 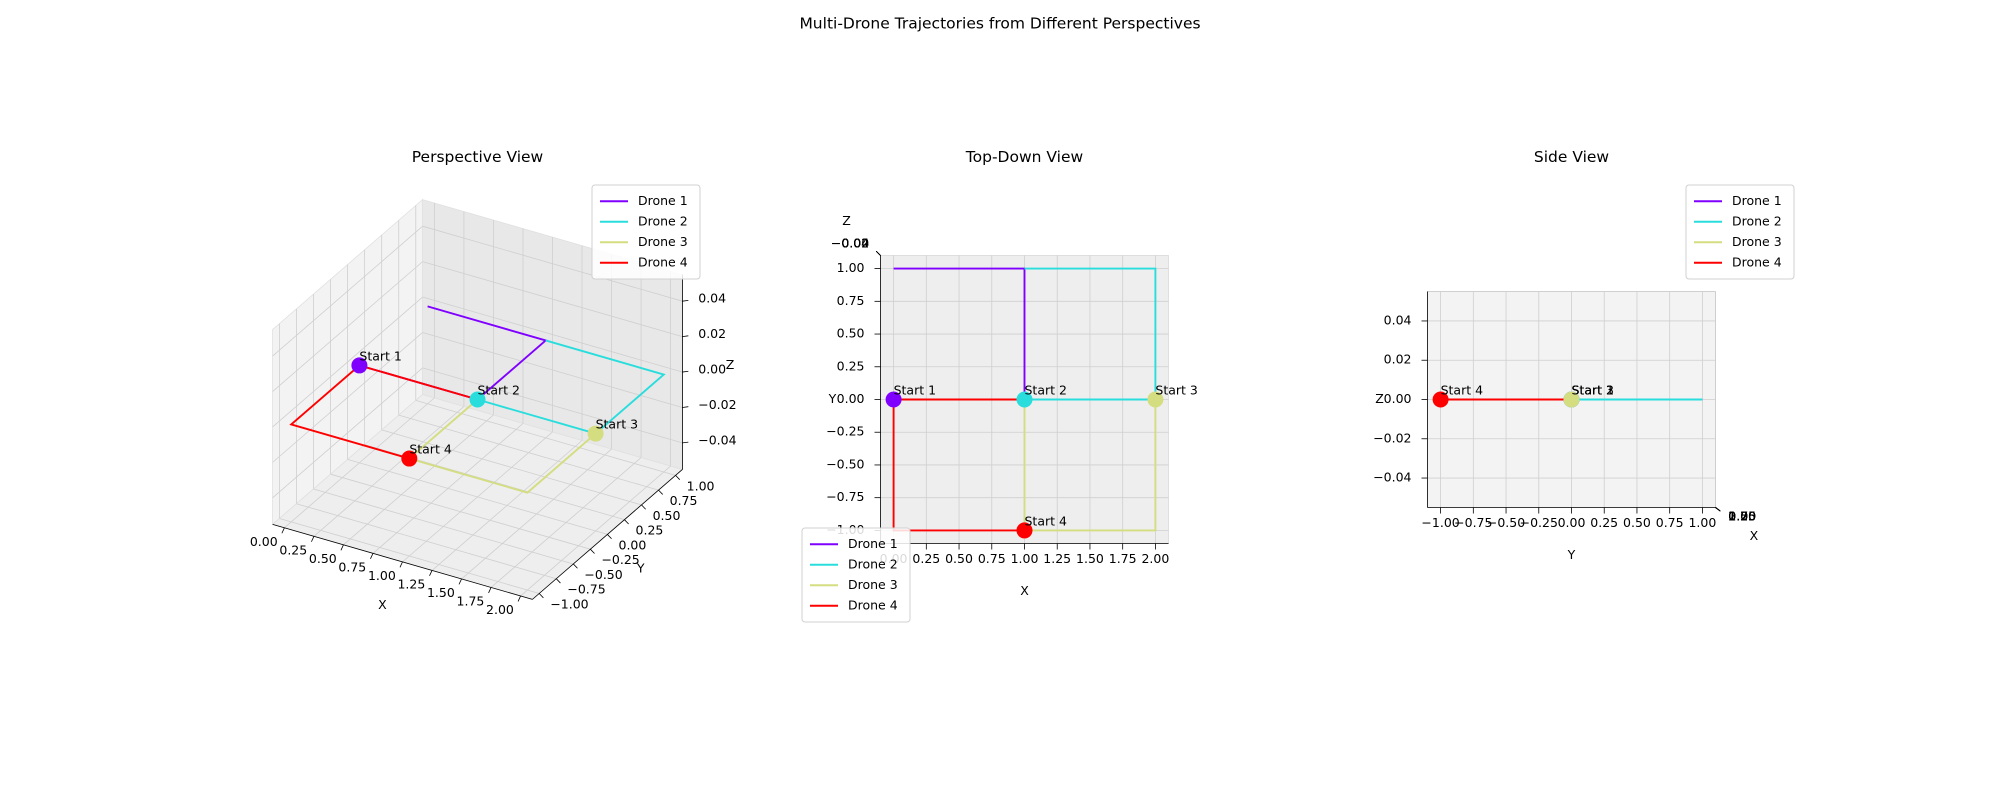 What do you see at coordinates (1637, 522) in the screenshot?
I see `y-tick-label: 0.50` at bounding box center [1637, 522].